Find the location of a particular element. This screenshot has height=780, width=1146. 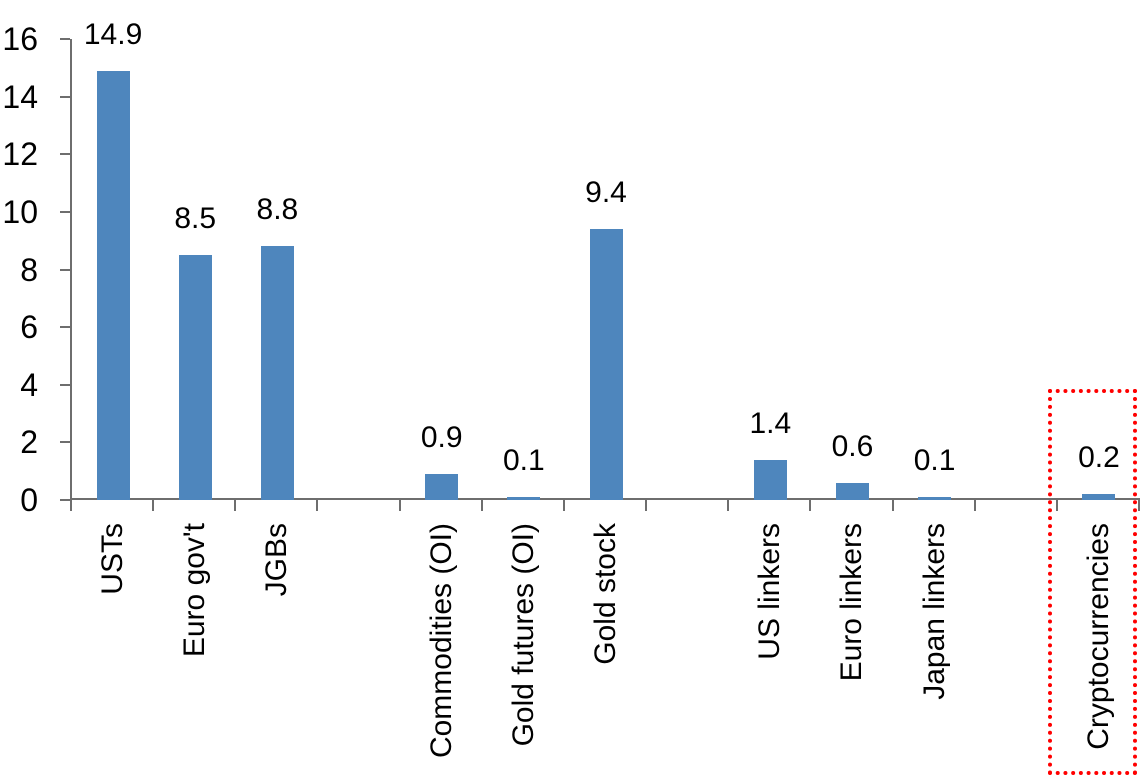

bar-value-label: 8.5 is located at coordinates (195, 219).